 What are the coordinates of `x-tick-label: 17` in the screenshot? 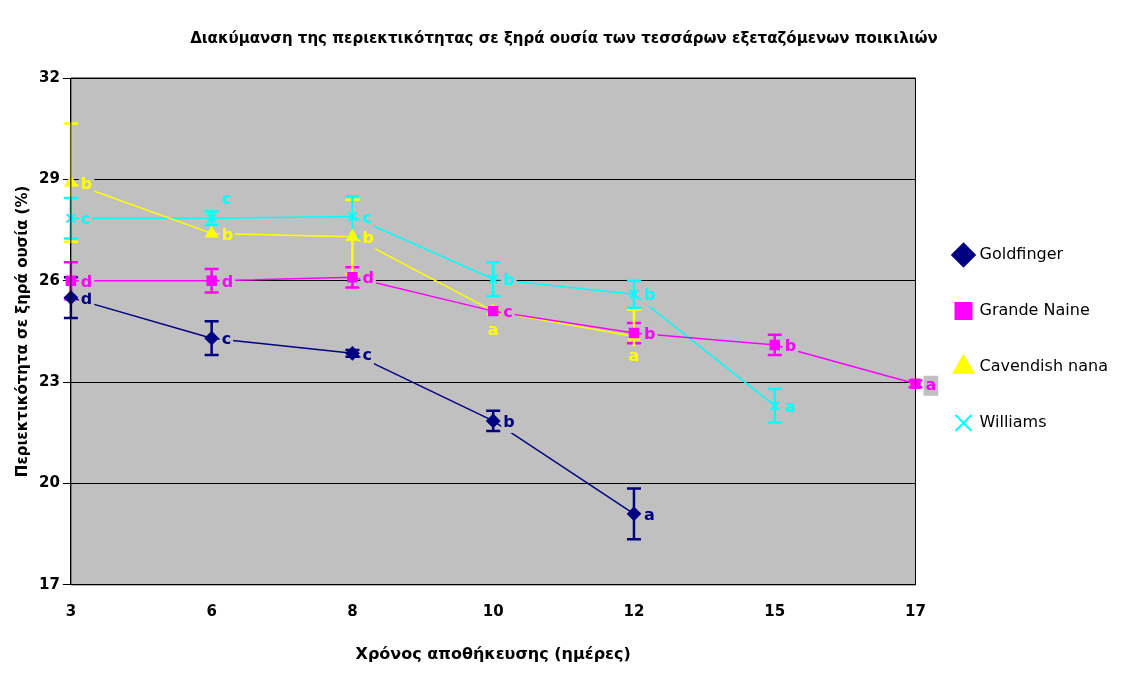 It's located at (915, 610).